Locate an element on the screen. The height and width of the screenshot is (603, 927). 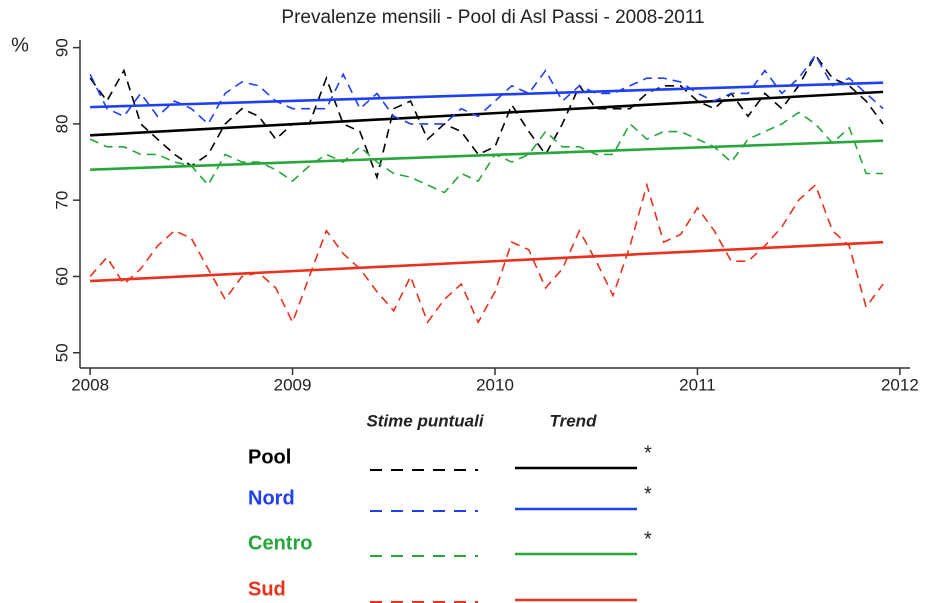
y-tick-label: 80 is located at coordinates (61, 123).